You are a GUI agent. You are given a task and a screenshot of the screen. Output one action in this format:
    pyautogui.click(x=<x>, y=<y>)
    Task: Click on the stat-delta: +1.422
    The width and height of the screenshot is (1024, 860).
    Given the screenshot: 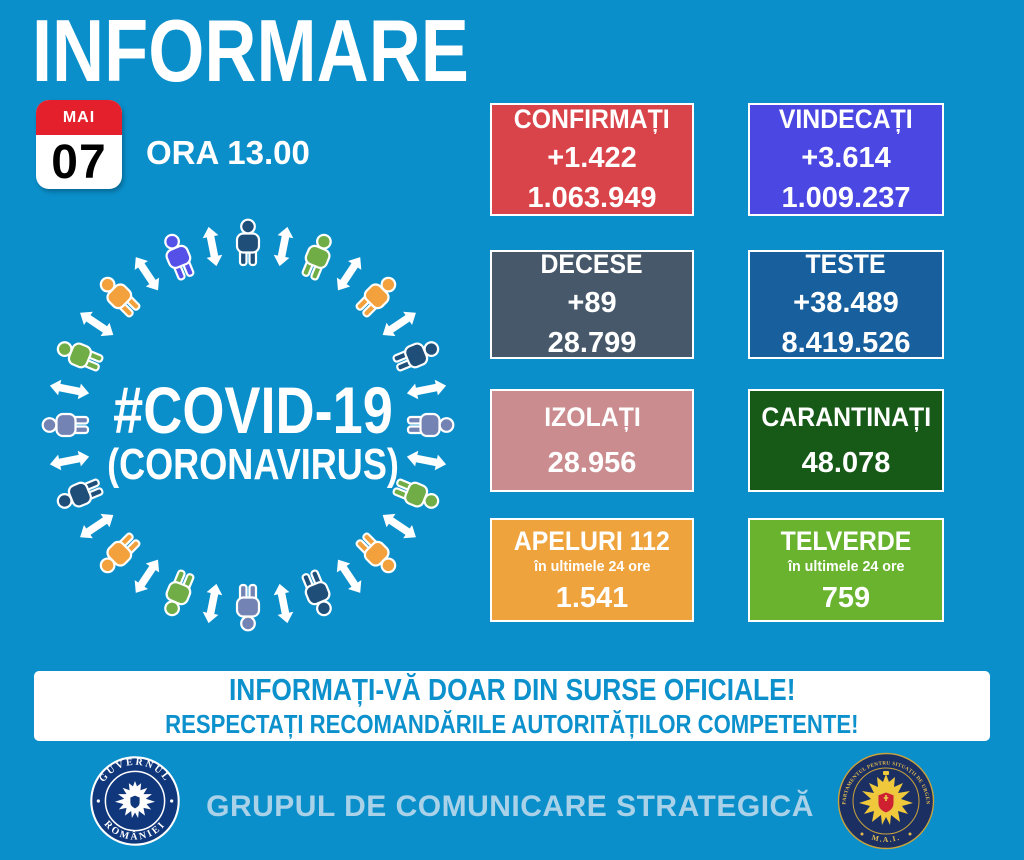 What is the action you would take?
    pyautogui.click(x=592, y=158)
    